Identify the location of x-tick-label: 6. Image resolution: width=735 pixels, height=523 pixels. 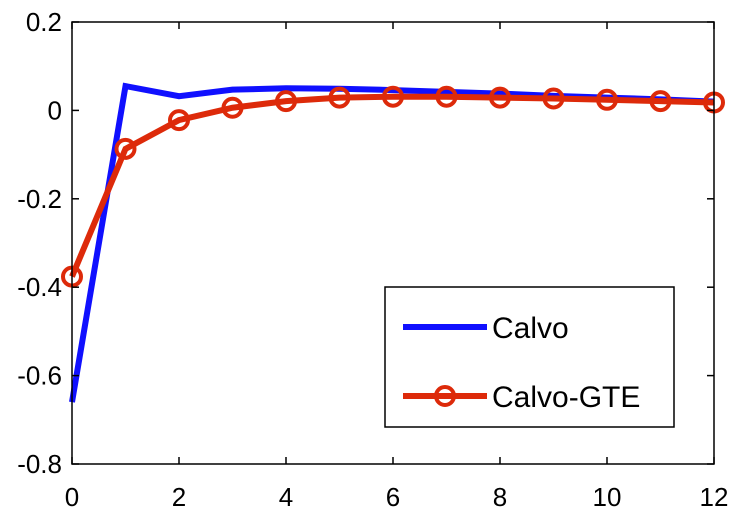
(393, 497).